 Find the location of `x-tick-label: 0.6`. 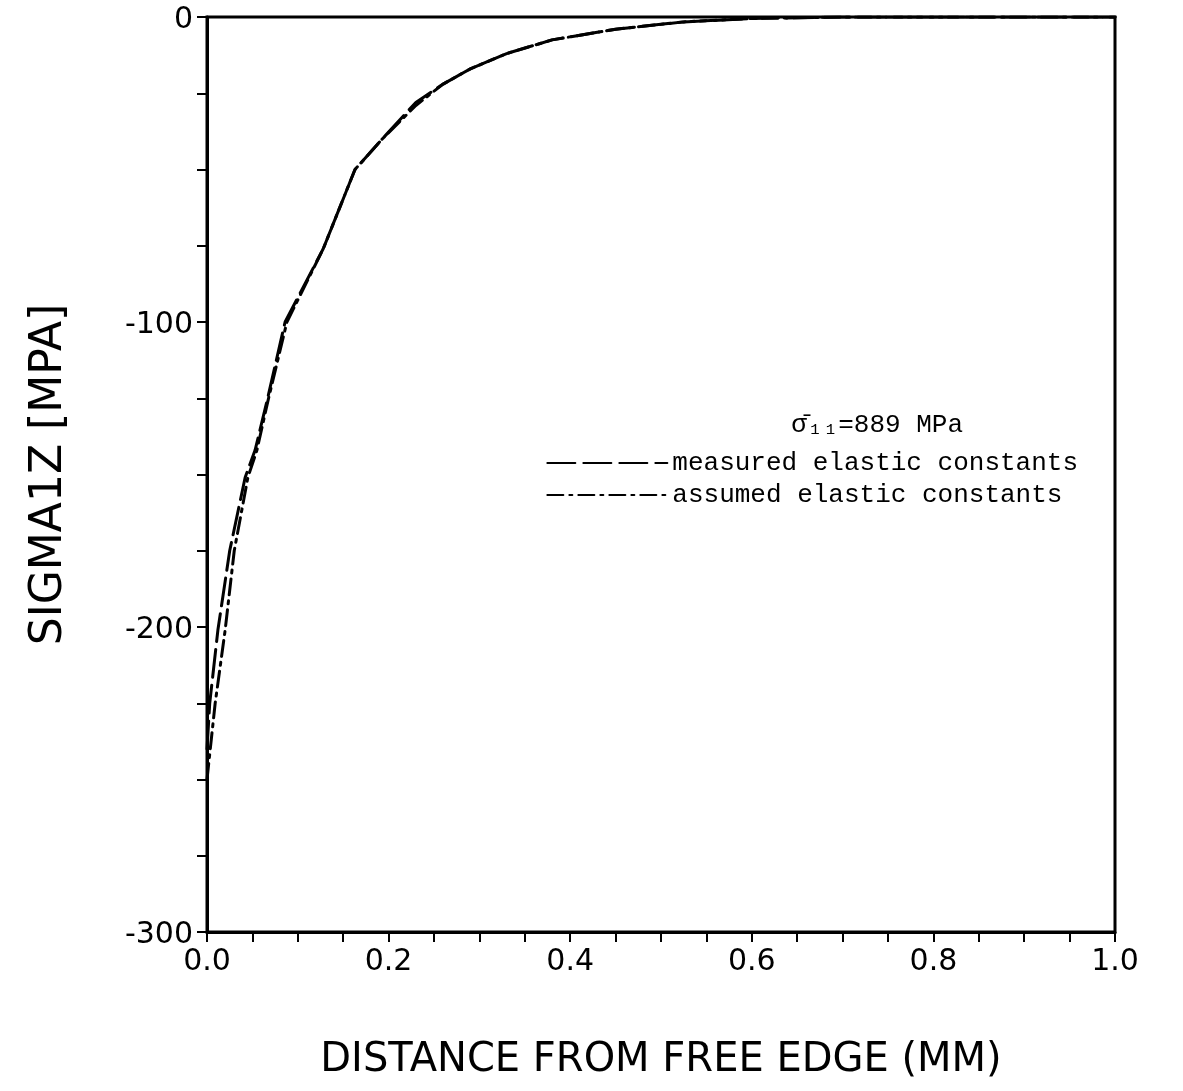

x-tick-label: 0.6 is located at coordinates (751, 959).